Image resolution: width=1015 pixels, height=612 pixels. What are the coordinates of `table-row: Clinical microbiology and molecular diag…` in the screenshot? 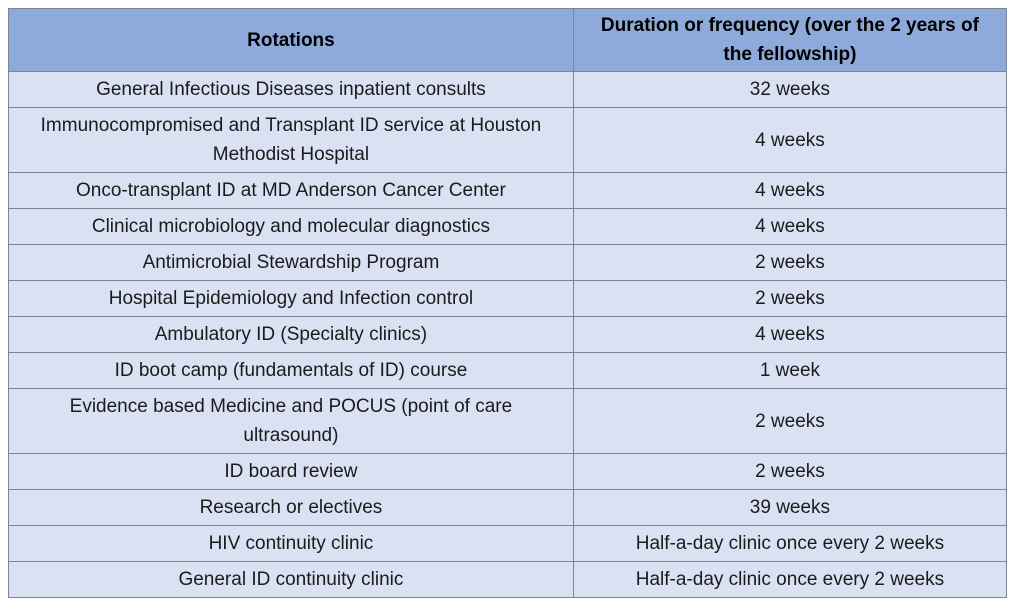 It's located at (508, 226).